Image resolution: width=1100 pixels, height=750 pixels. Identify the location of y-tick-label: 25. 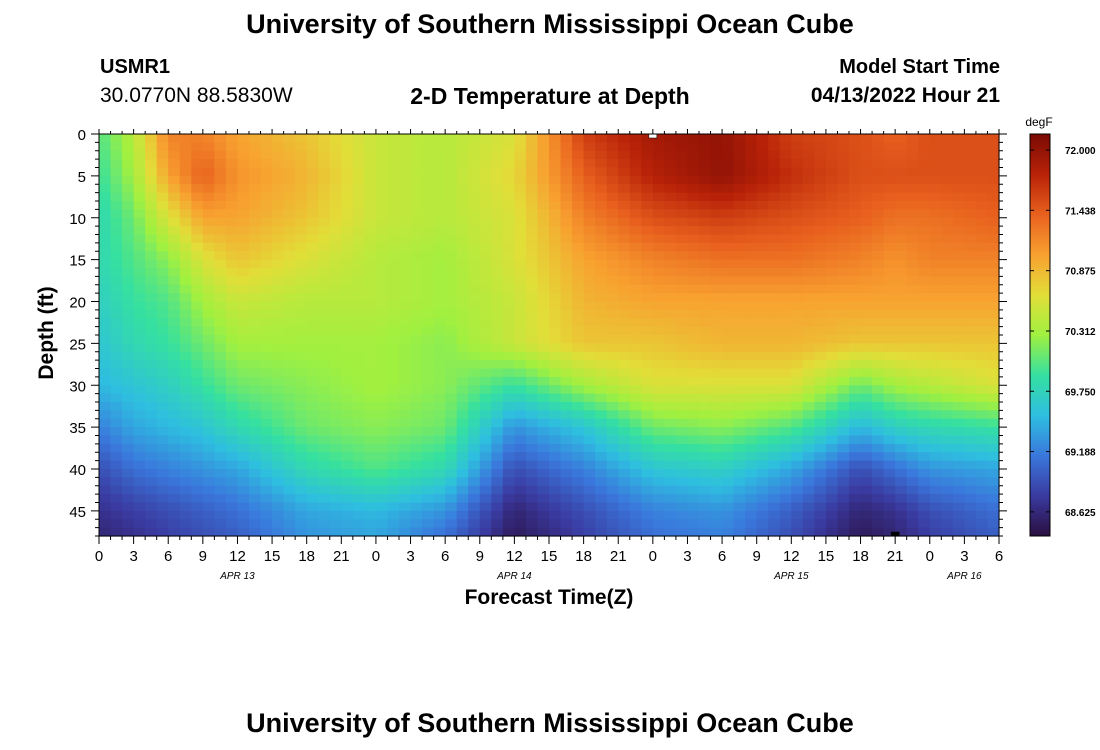
(77, 344).